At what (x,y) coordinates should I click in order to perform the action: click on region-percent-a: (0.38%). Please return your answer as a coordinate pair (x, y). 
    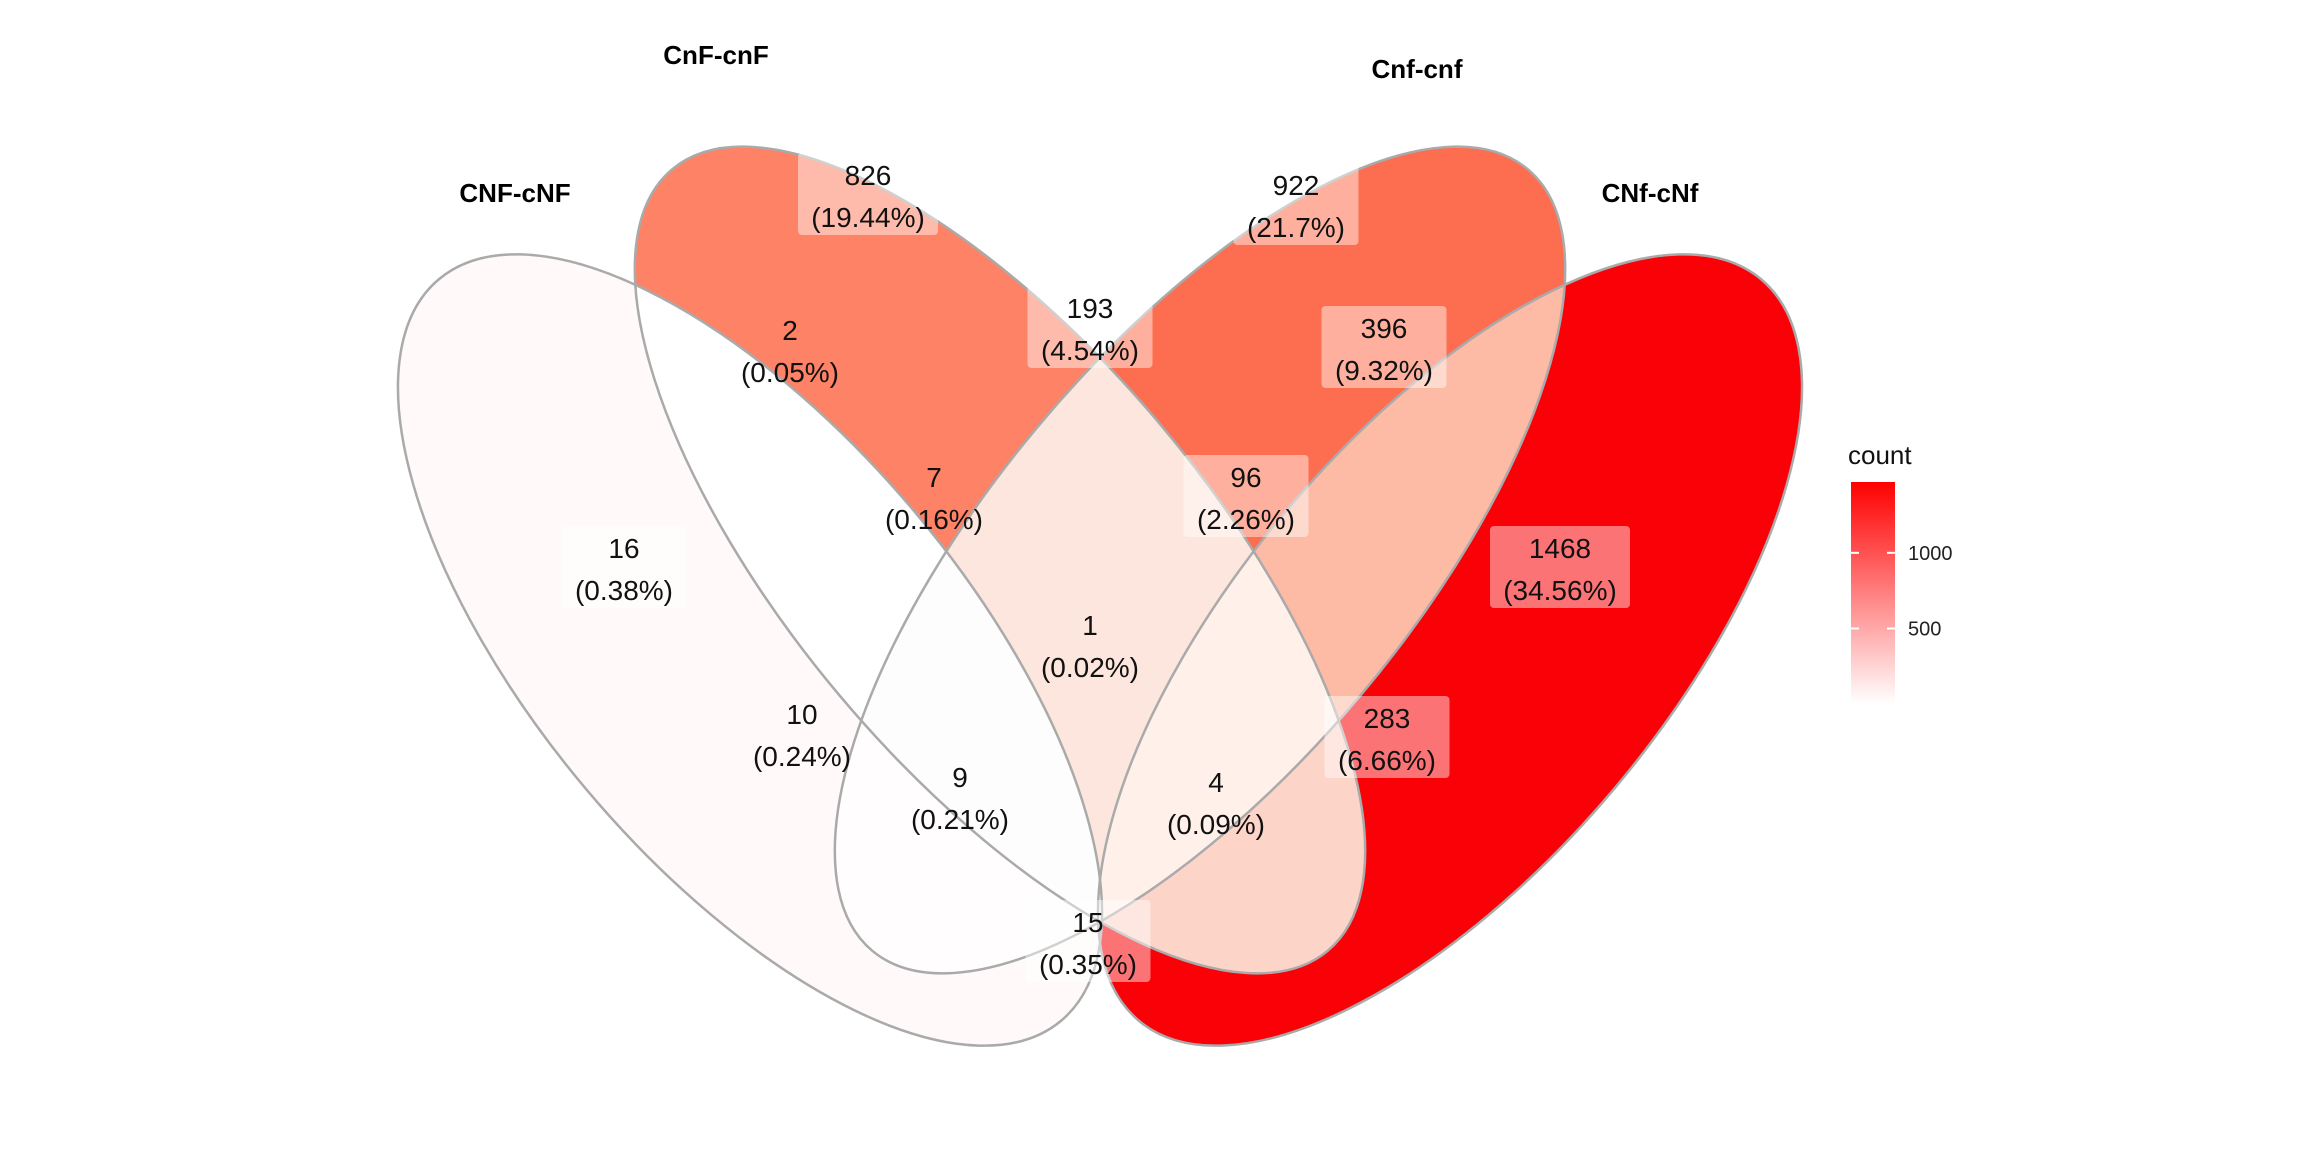
    Looking at the image, I should click on (624, 590).